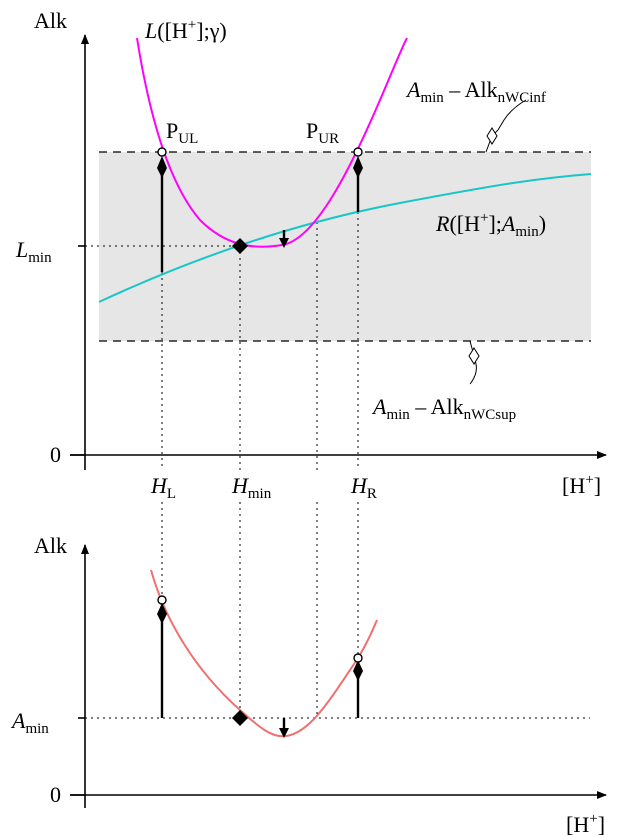 This screenshot has height=837, width=619. What do you see at coordinates (55, 454) in the screenshot?
I see `top-zero-label: 0` at bounding box center [55, 454].